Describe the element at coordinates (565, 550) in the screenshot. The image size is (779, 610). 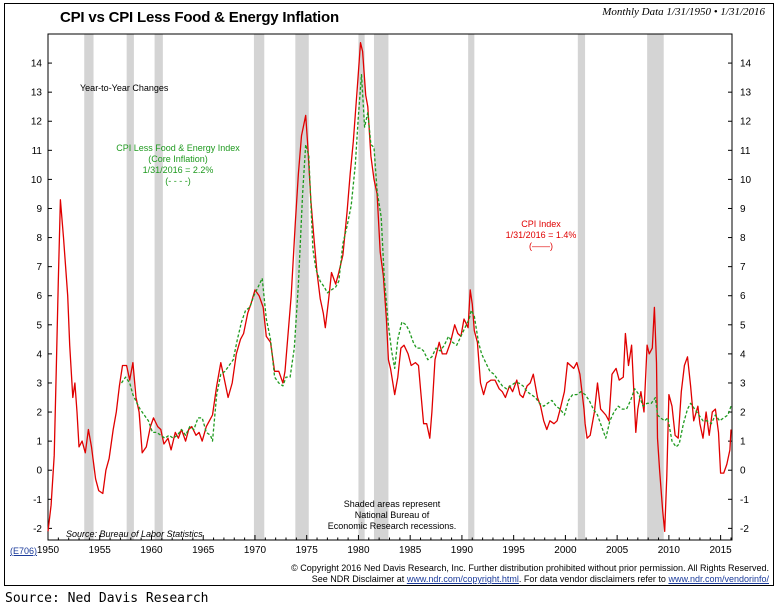
I see `x-tick-label: 2000` at that location.